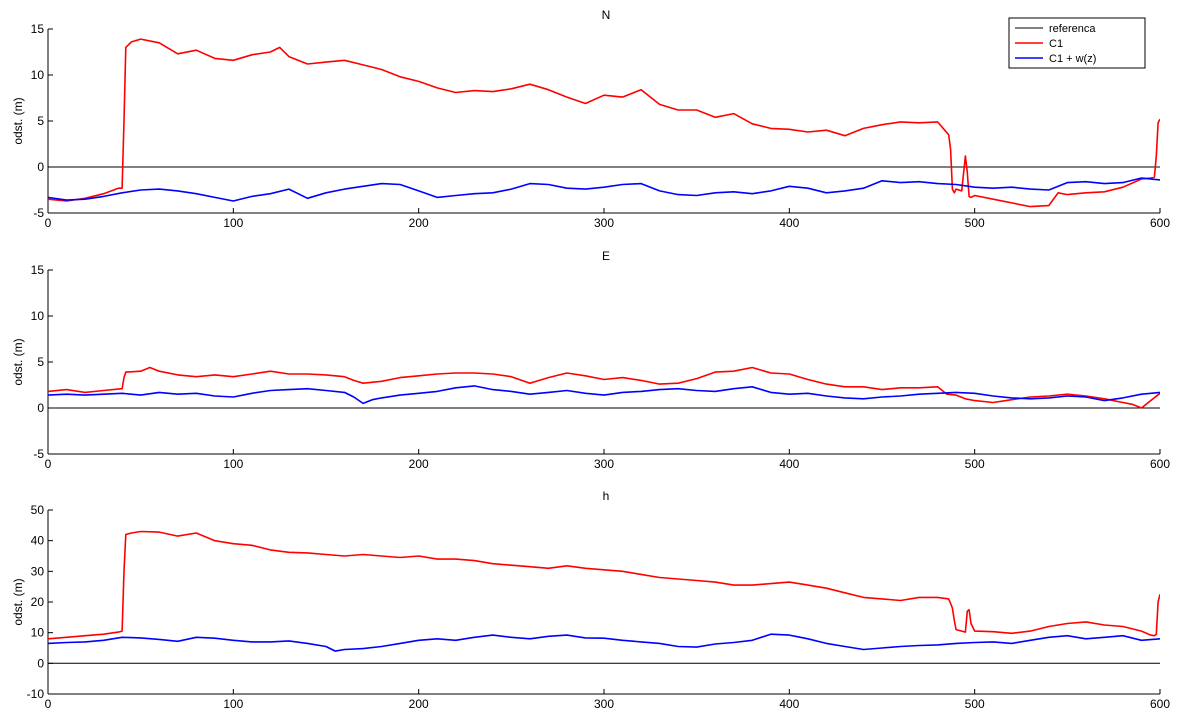 This screenshot has width=1181, height=715. I want to click on legend-entry: C1, so click(1056, 44).